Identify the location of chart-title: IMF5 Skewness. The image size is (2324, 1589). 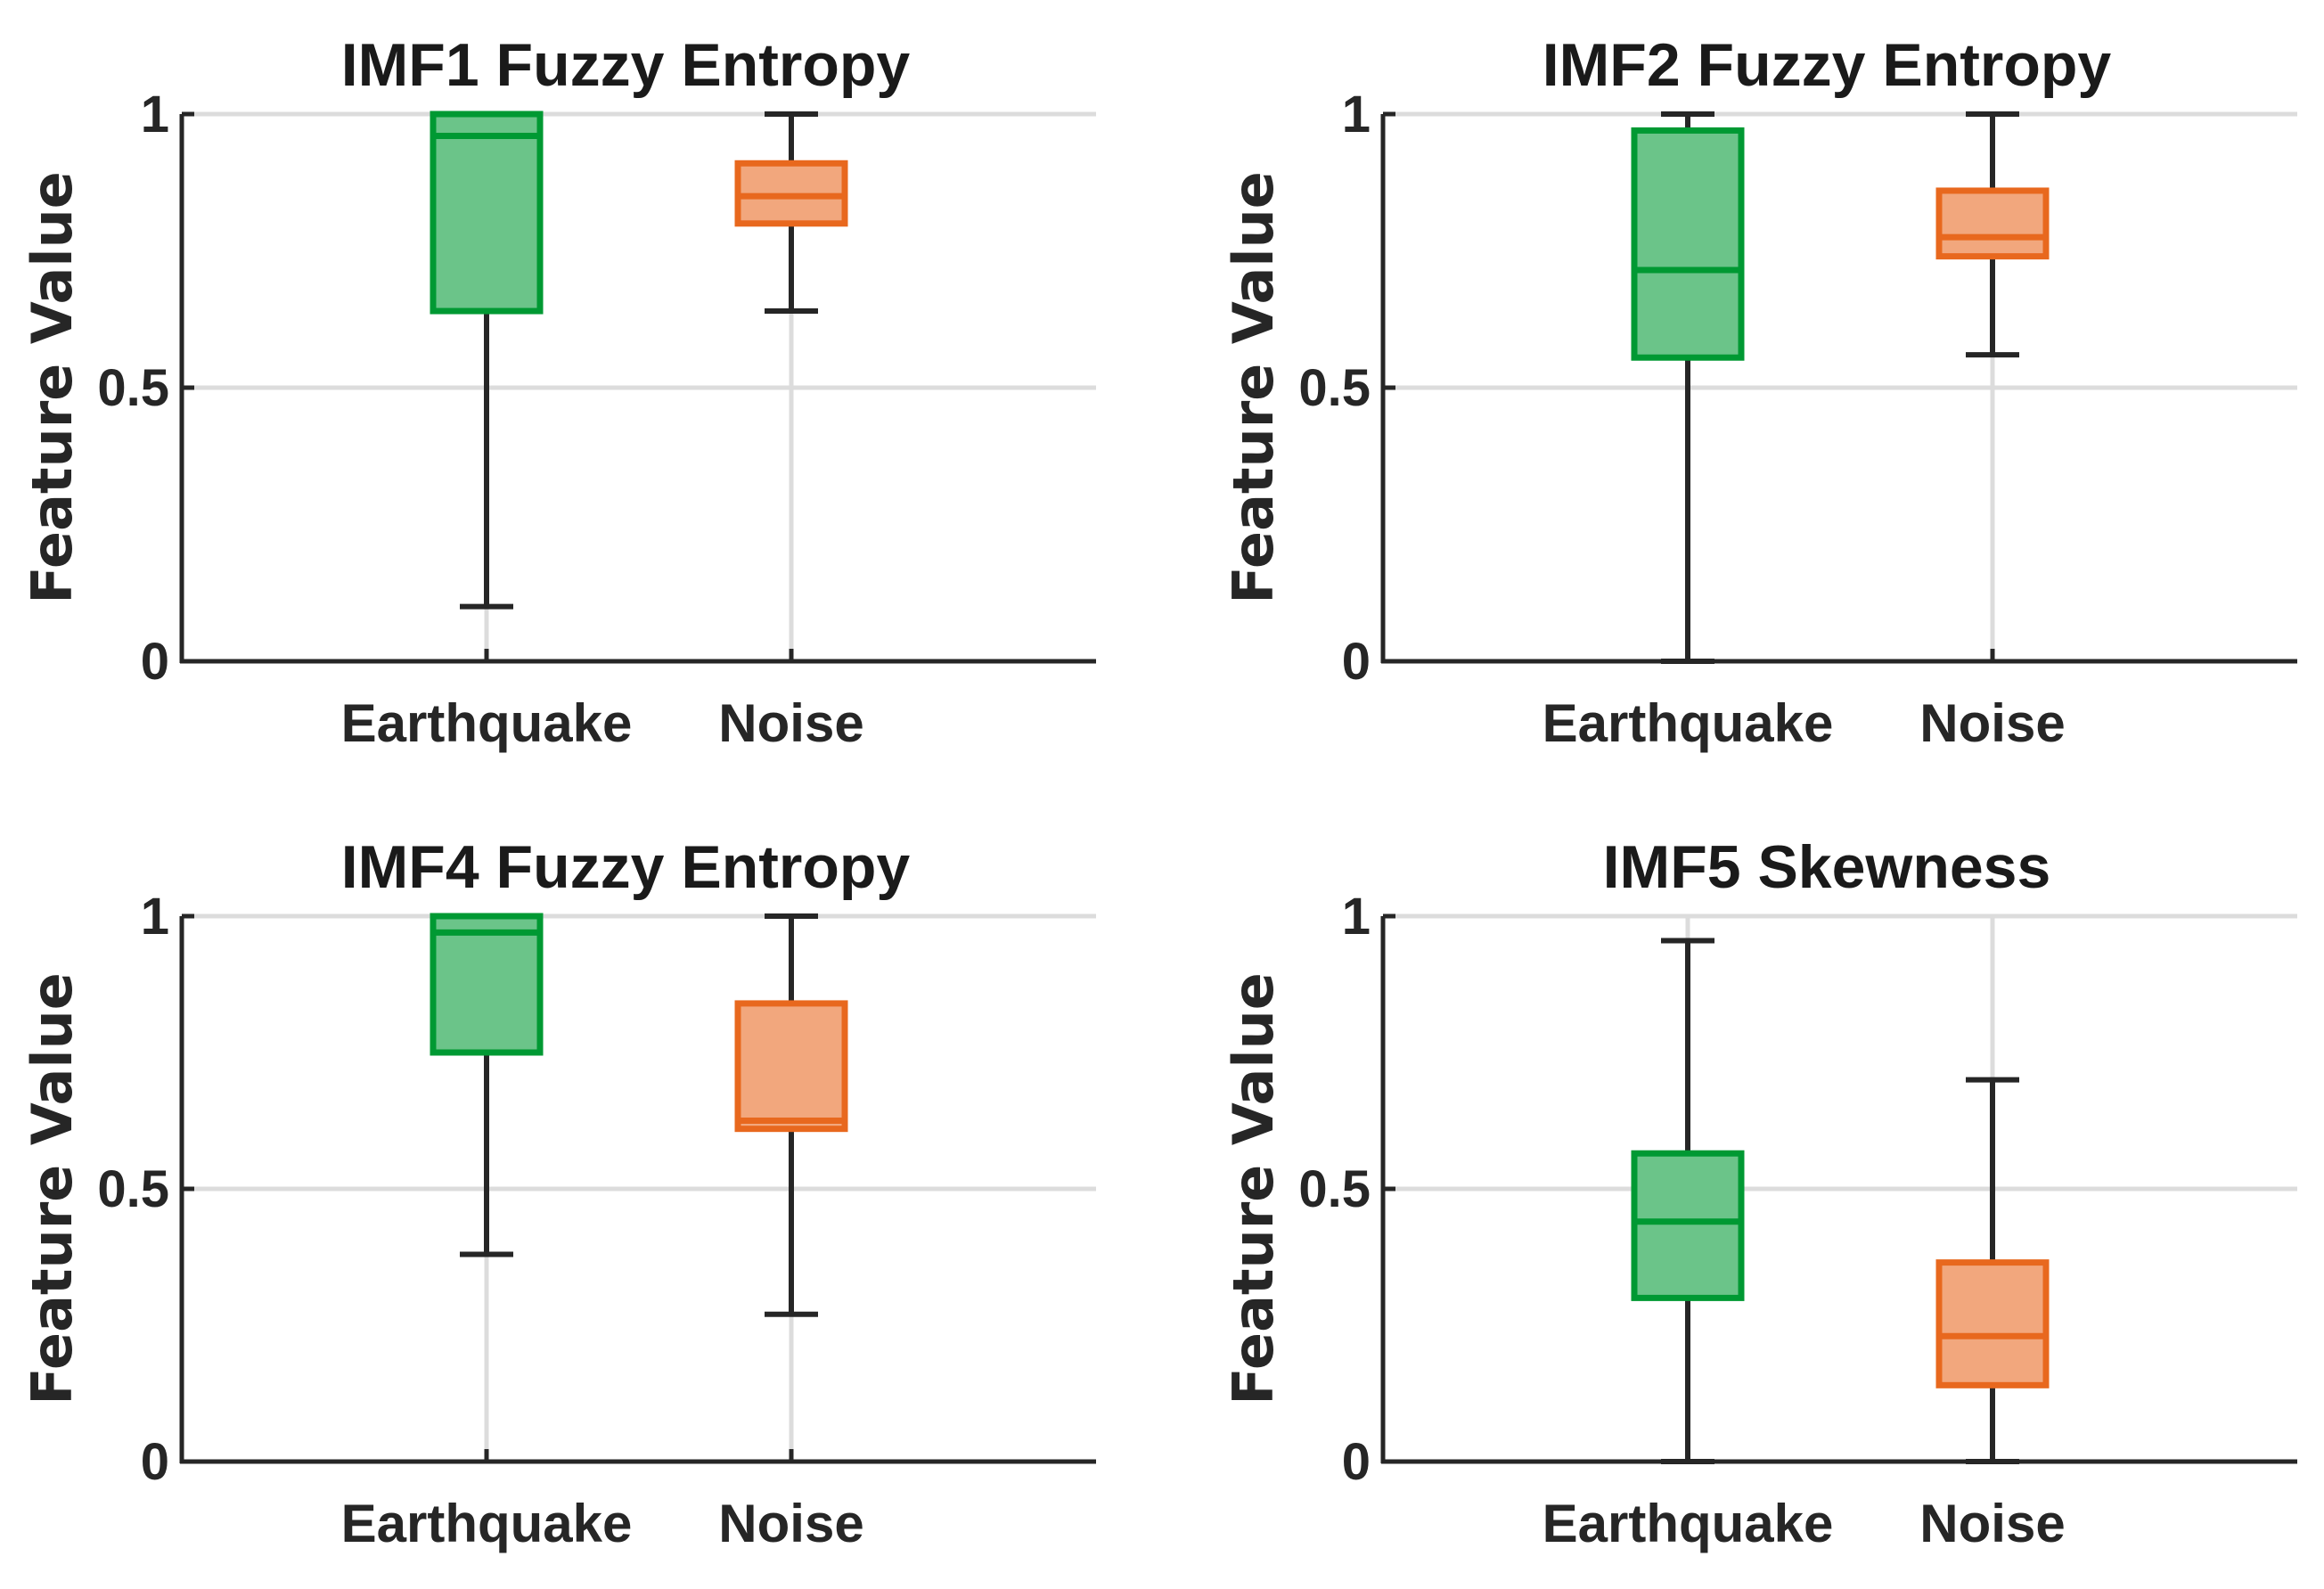
(1827, 867).